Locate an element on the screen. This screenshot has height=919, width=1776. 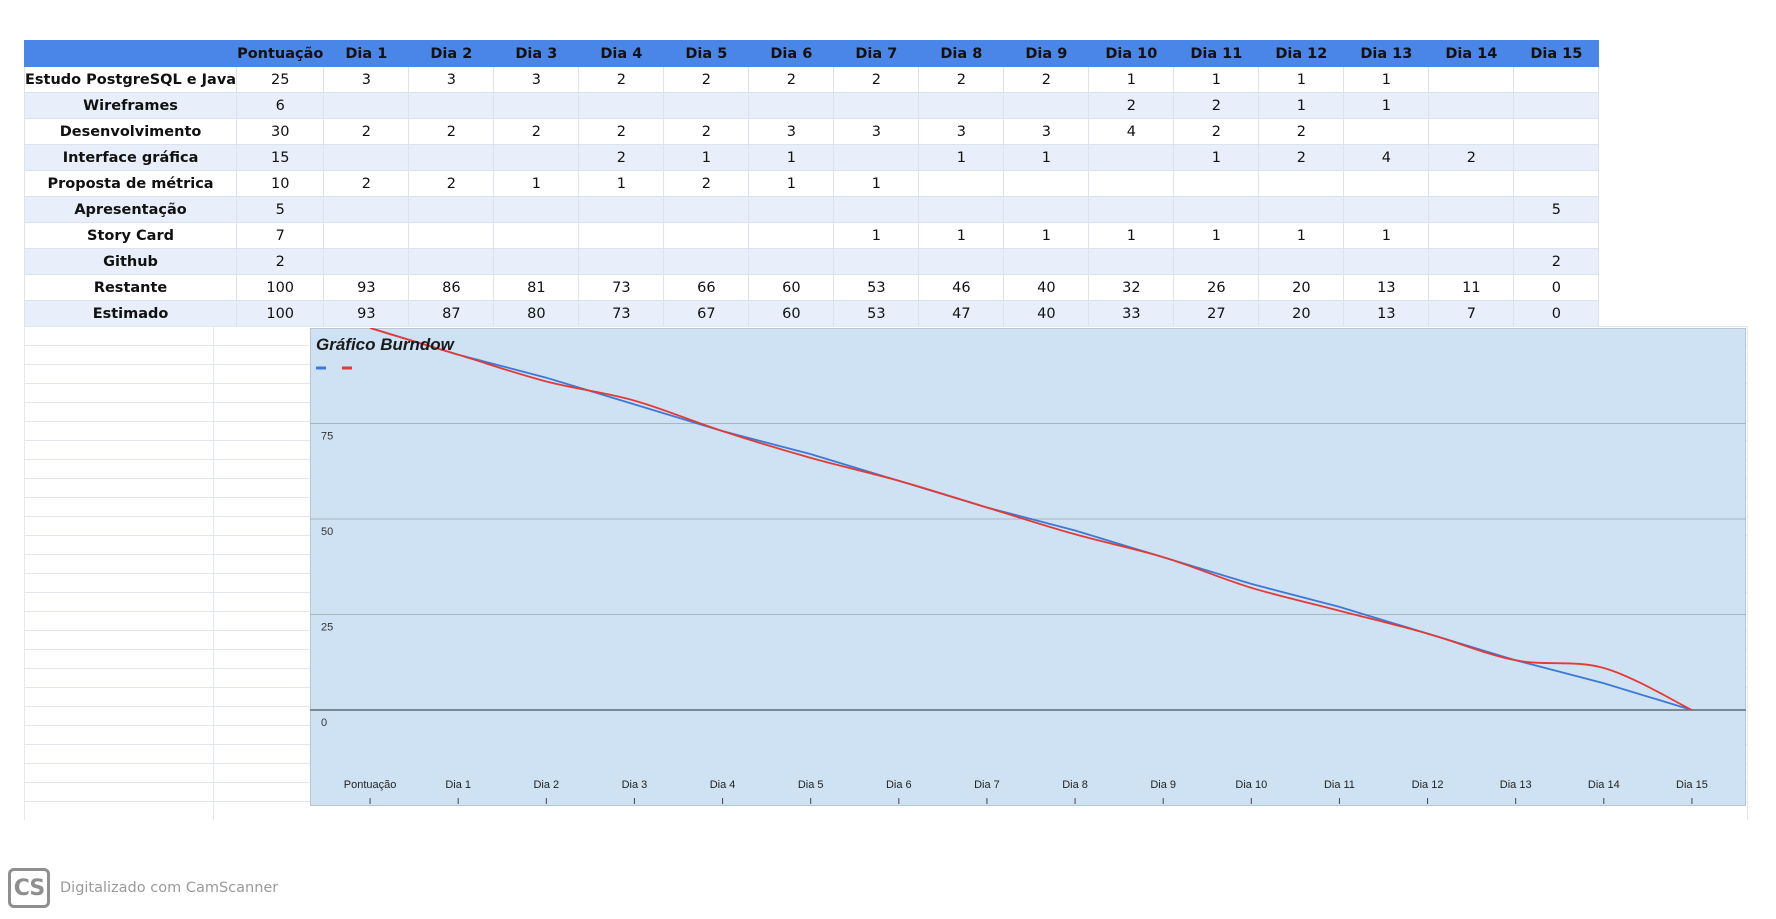
row-label: Estudo PostgreSQL e Java is located at coordinates (130, 79).